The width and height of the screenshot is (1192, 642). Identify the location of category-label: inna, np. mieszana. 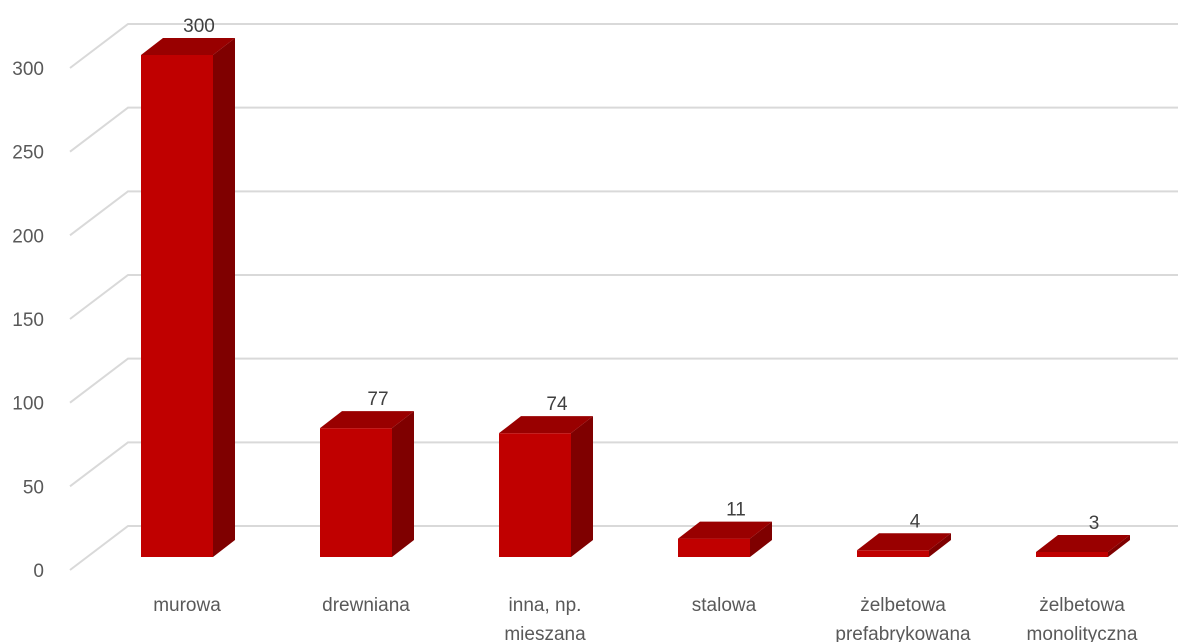
(545, 618).